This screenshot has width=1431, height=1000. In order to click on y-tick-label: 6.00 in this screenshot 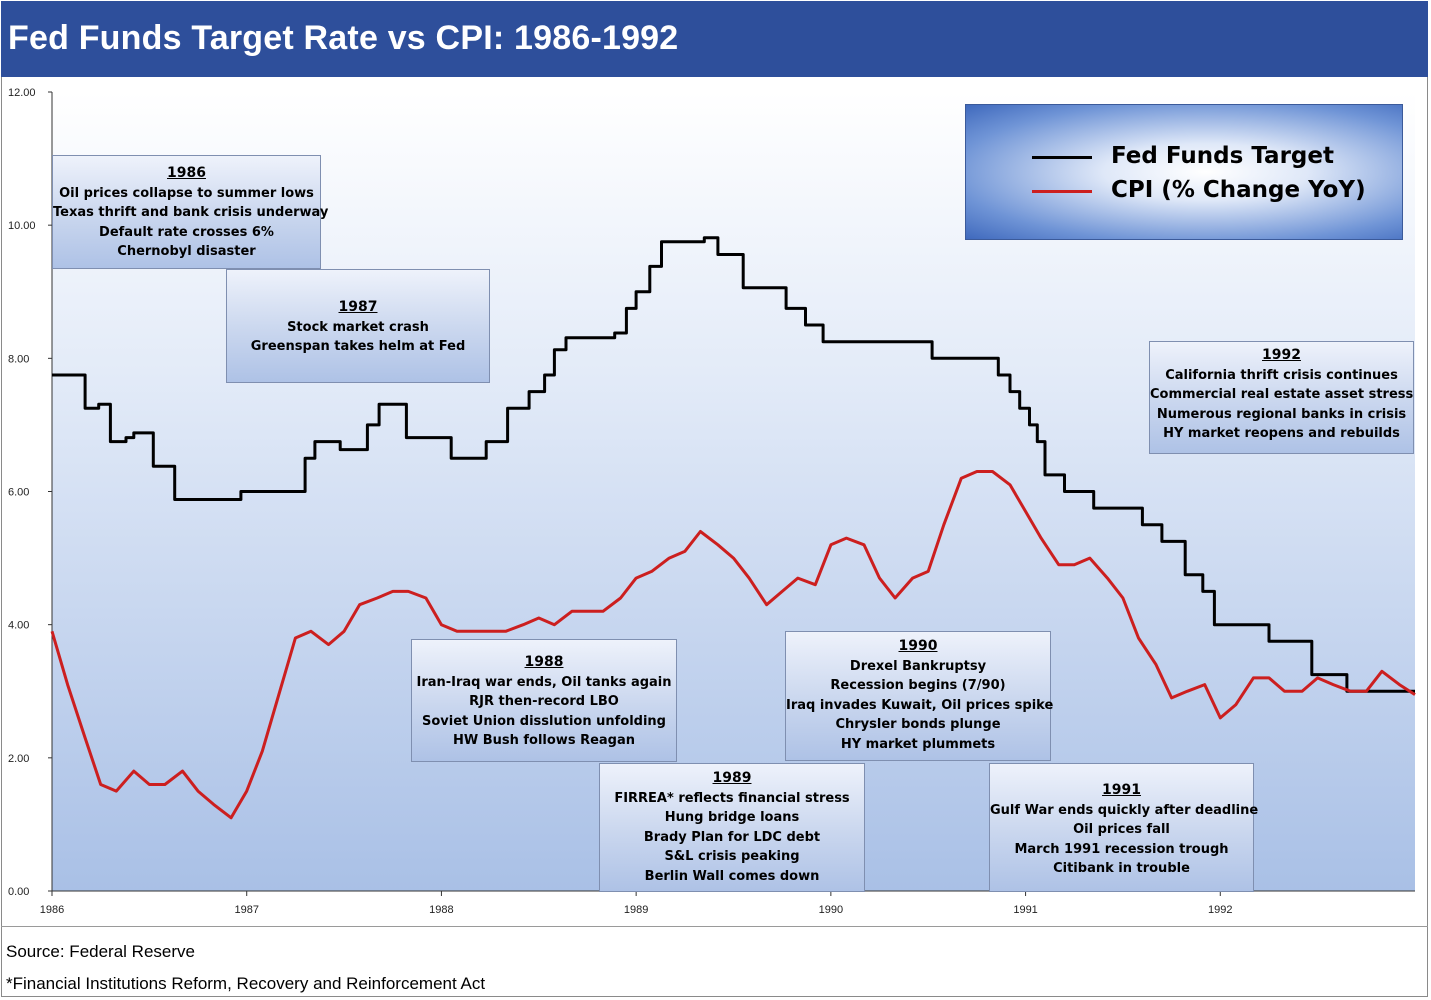, I will do `click(18, 493)`.